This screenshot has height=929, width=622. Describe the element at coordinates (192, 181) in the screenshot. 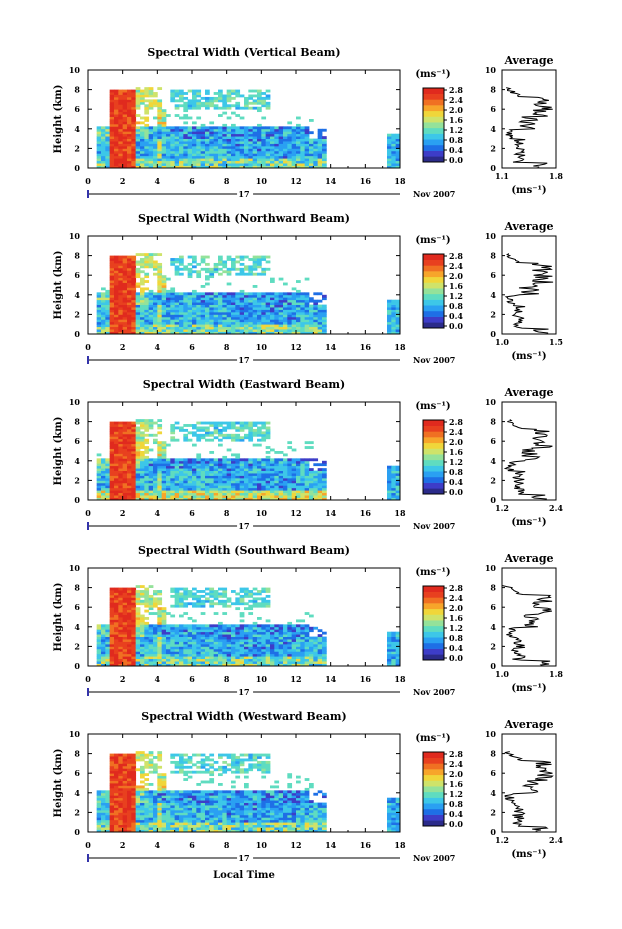

I see `x-tick-label: 6` at that location.